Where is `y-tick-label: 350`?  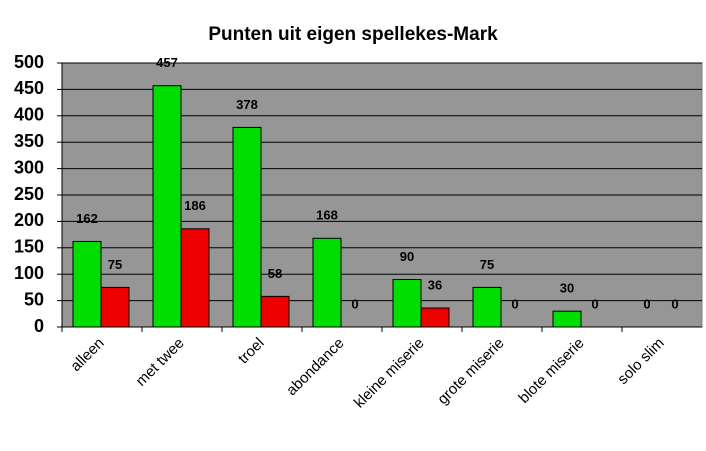
y-tick-label: 350 is located at coordinates (29, 141).